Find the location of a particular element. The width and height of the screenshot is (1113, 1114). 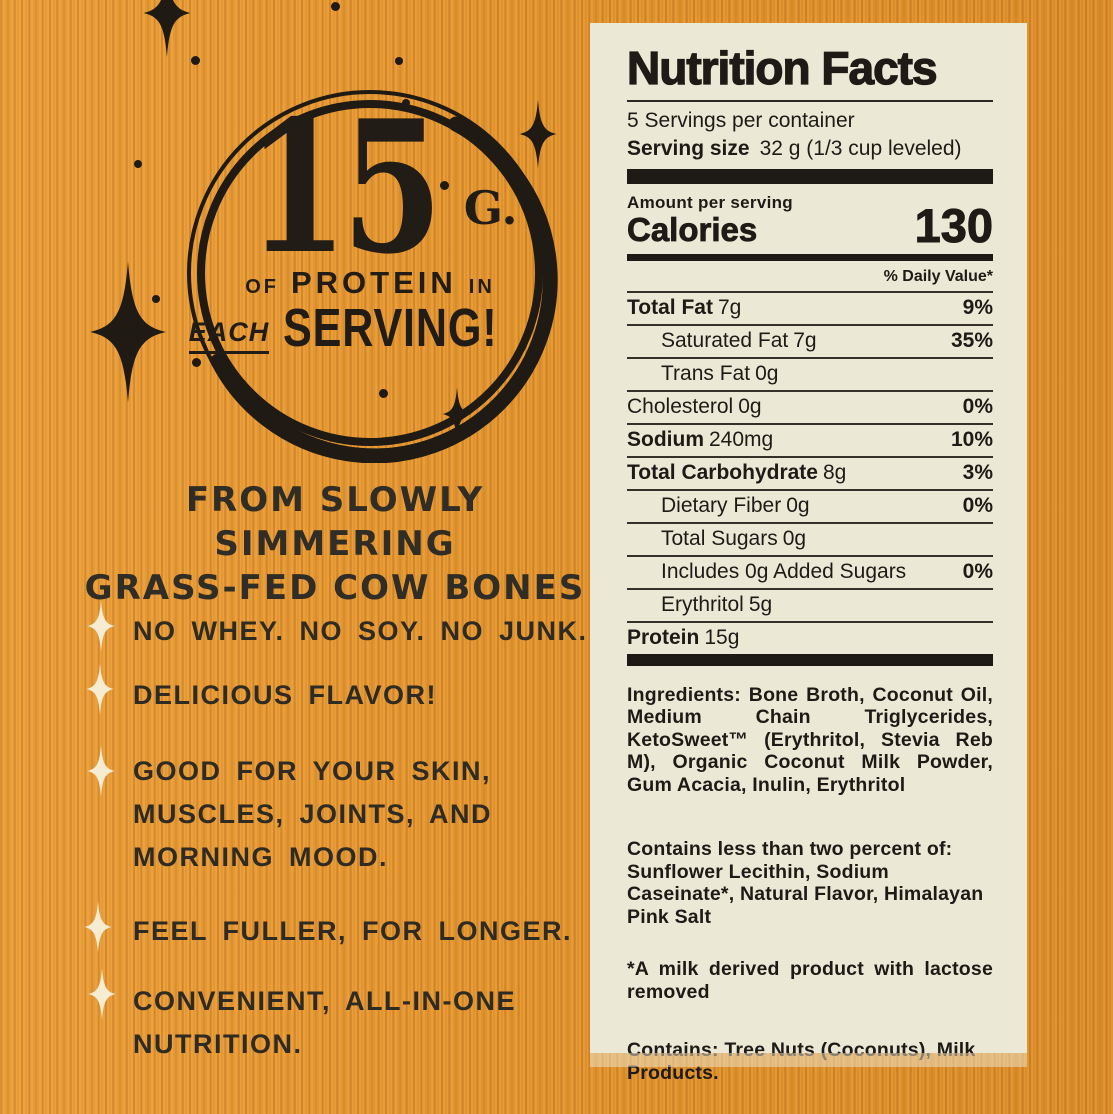

nutrient-name: Protein is located at coordinates (663, 637).